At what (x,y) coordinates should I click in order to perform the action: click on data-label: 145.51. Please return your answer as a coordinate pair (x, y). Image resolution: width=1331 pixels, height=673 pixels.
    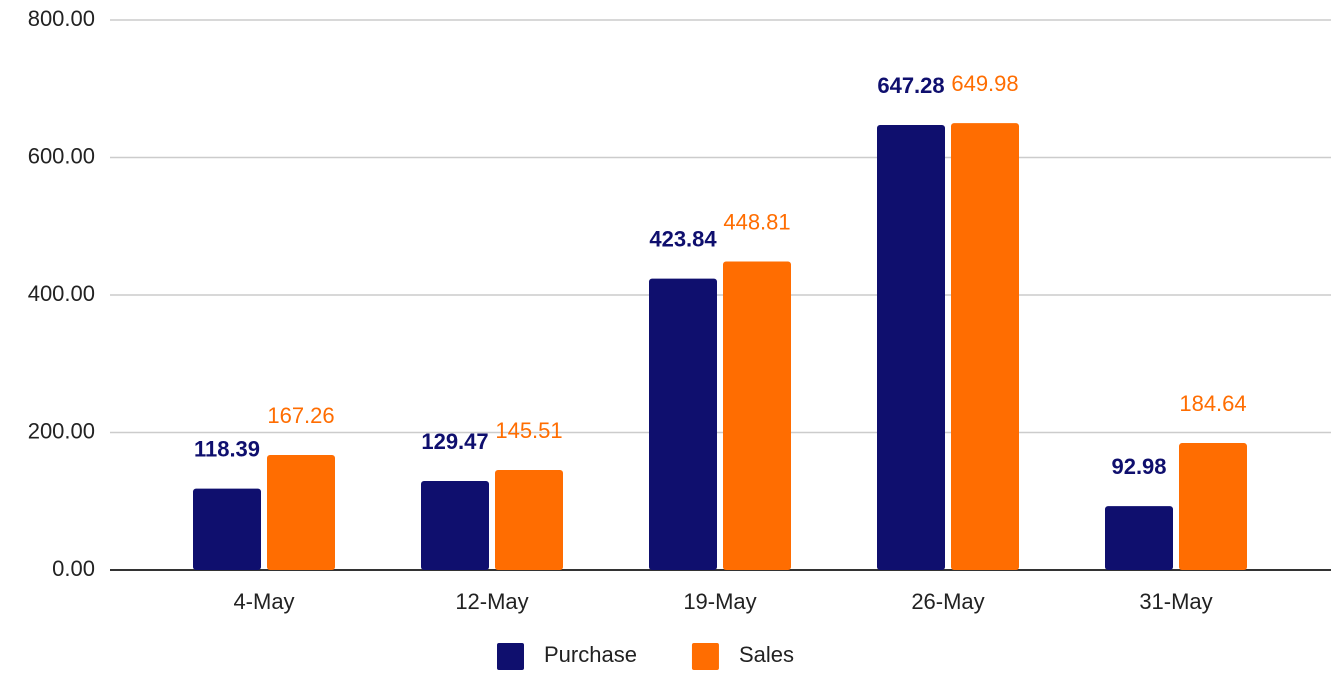
    Looking at the image, I should click on (528, 430).